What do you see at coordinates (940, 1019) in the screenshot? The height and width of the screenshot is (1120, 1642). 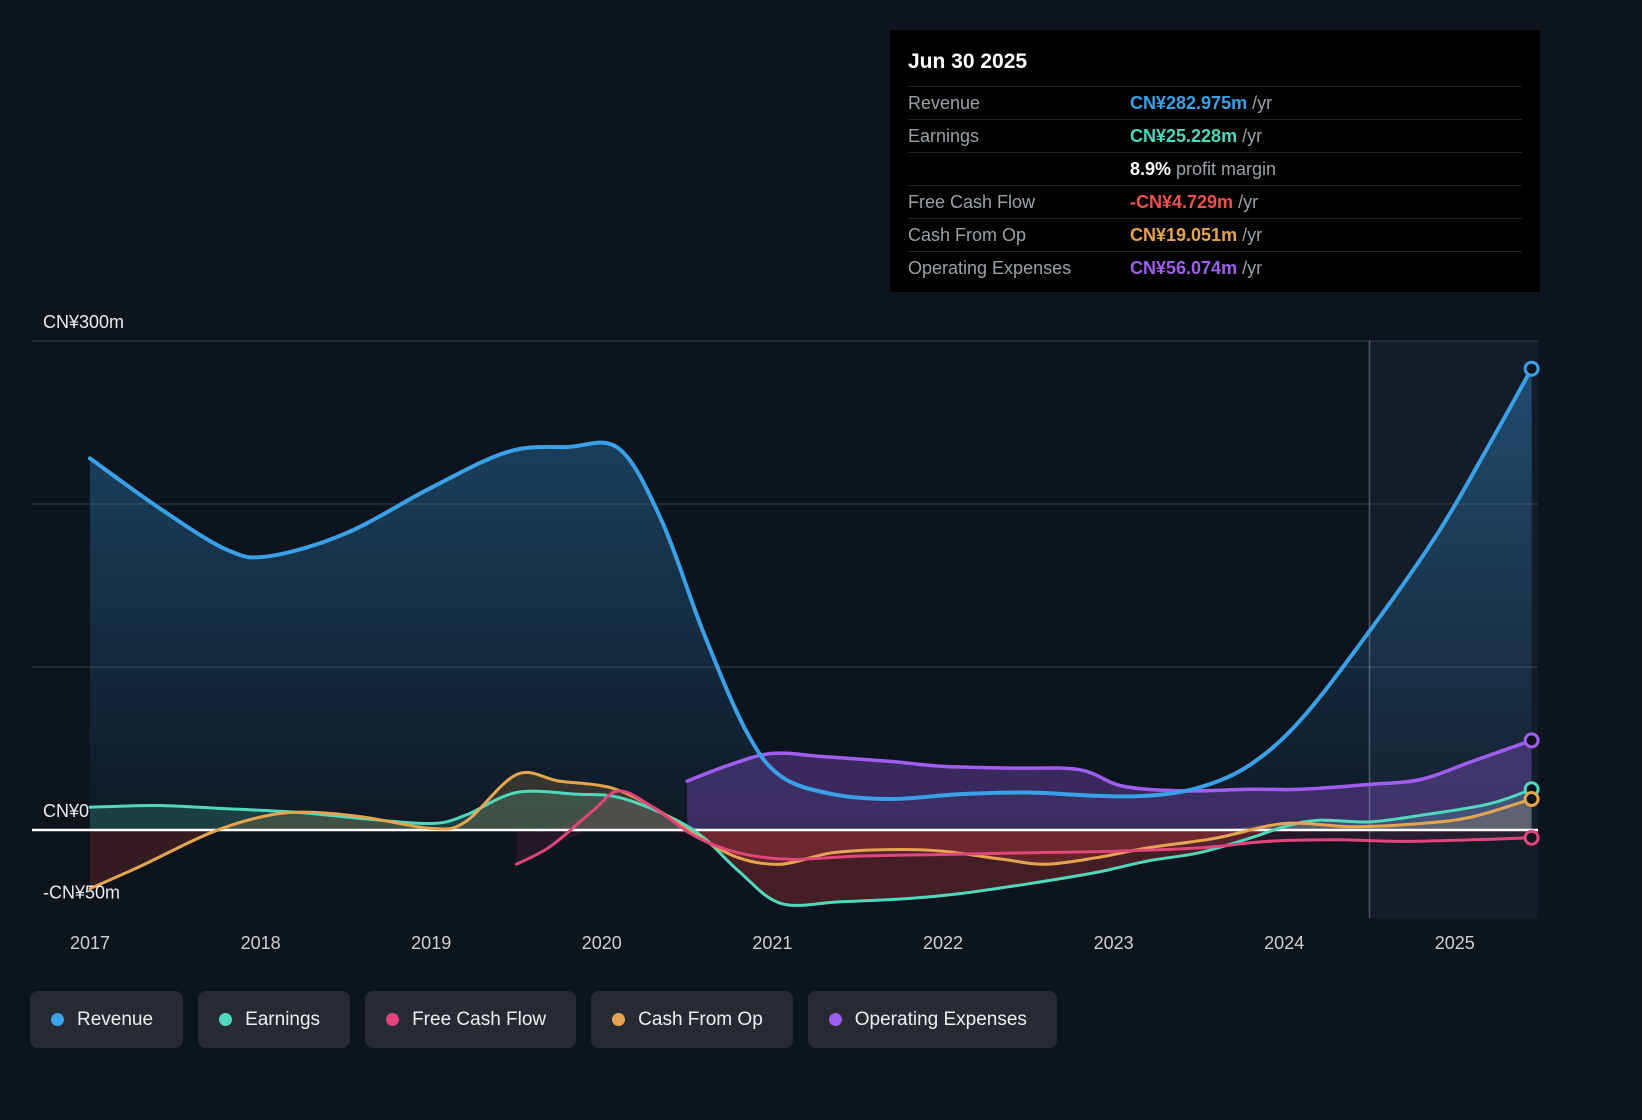 I see `legend-operating-expenses-label: Operating Expenses` at bounding box center [940, 1019].